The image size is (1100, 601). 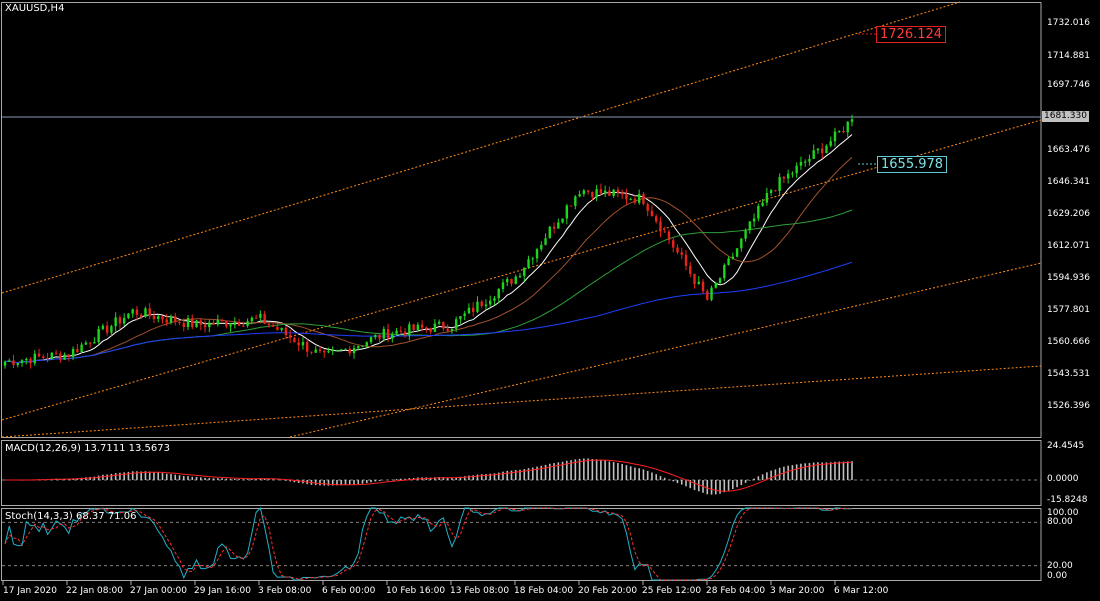 I want to click on upper-target-label: 1726.124, so click(x=911, y=34).